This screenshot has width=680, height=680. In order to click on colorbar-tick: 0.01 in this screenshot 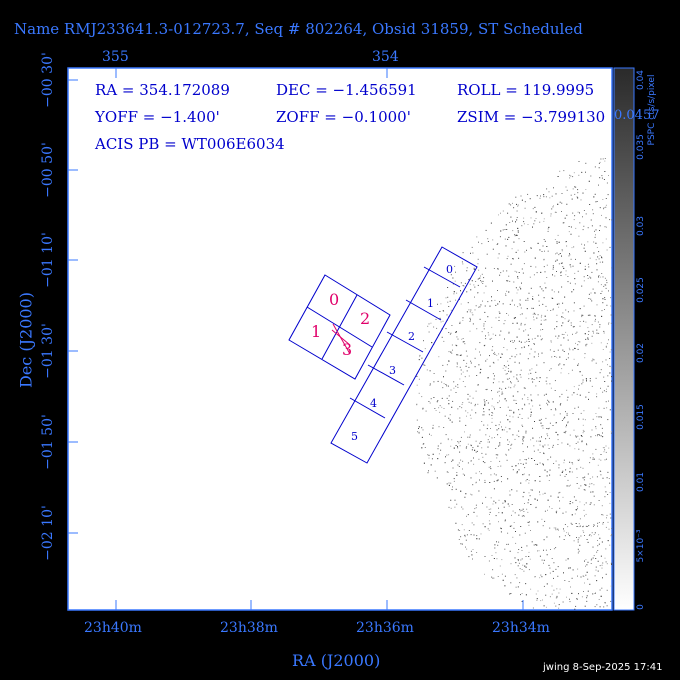, I will do `click(641, 482)`.